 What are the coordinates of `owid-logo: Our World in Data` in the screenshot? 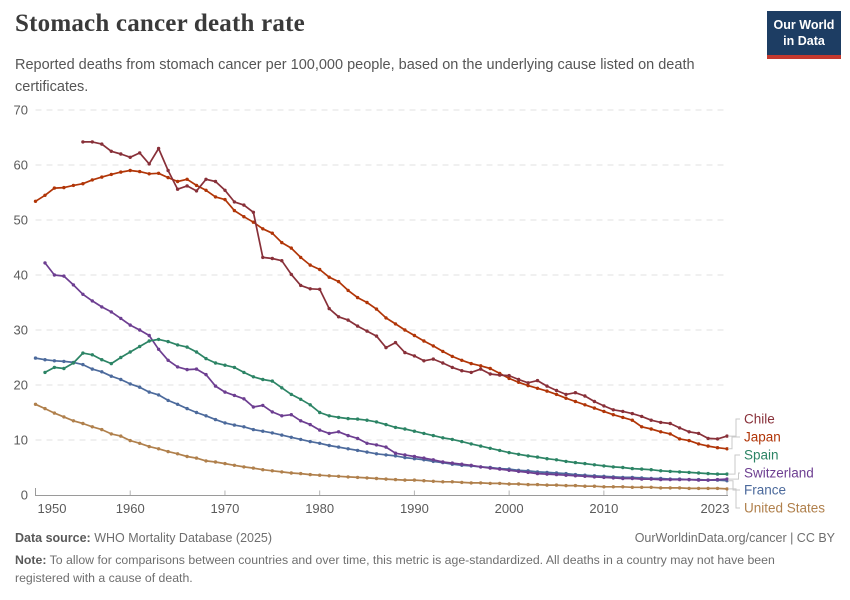 It's located at (804, 35).